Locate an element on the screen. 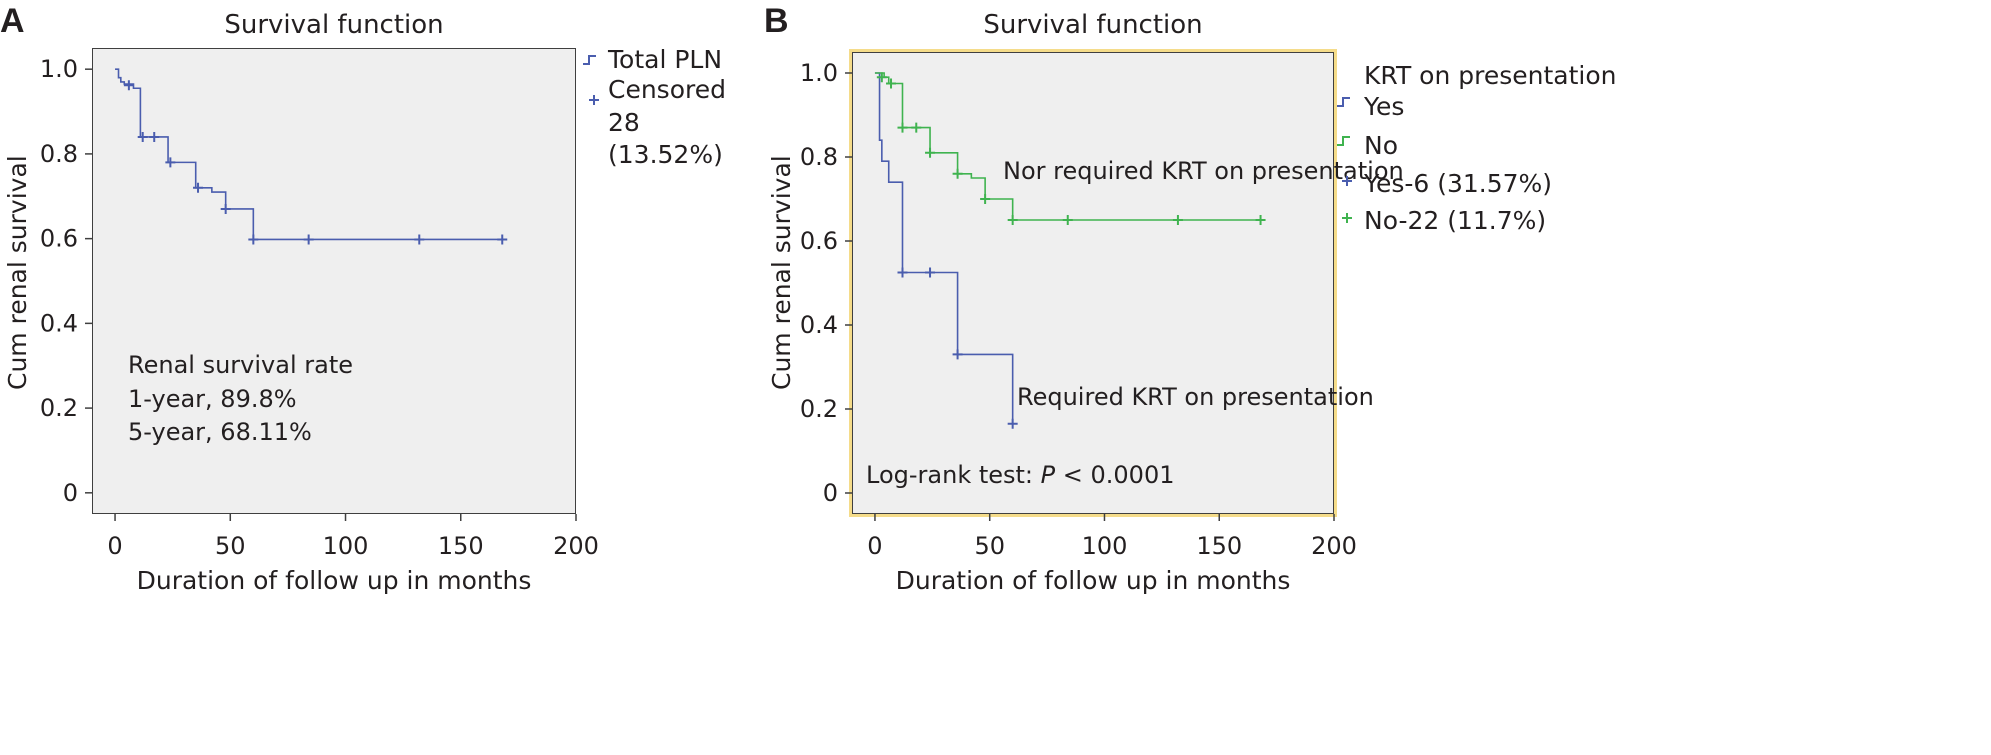 The image size is (1991, 755). panel-b-x-axis-label: Duration of follow up in months is located at coordinates (1093, 580).